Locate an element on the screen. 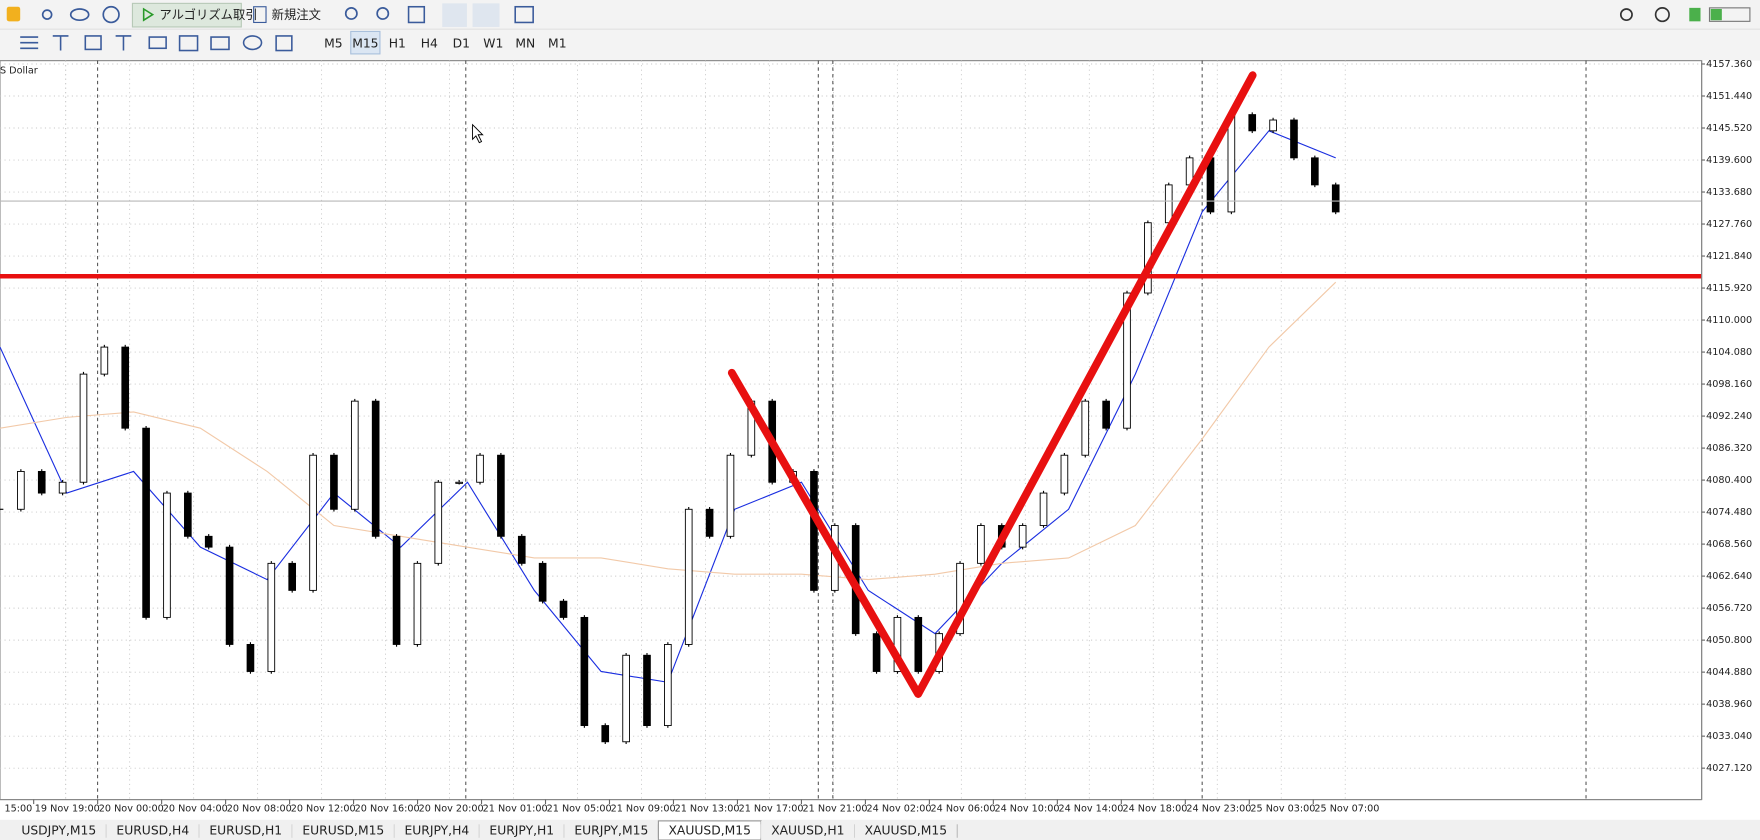  timeframe-button: H1 is located at coordinates (397, 43).